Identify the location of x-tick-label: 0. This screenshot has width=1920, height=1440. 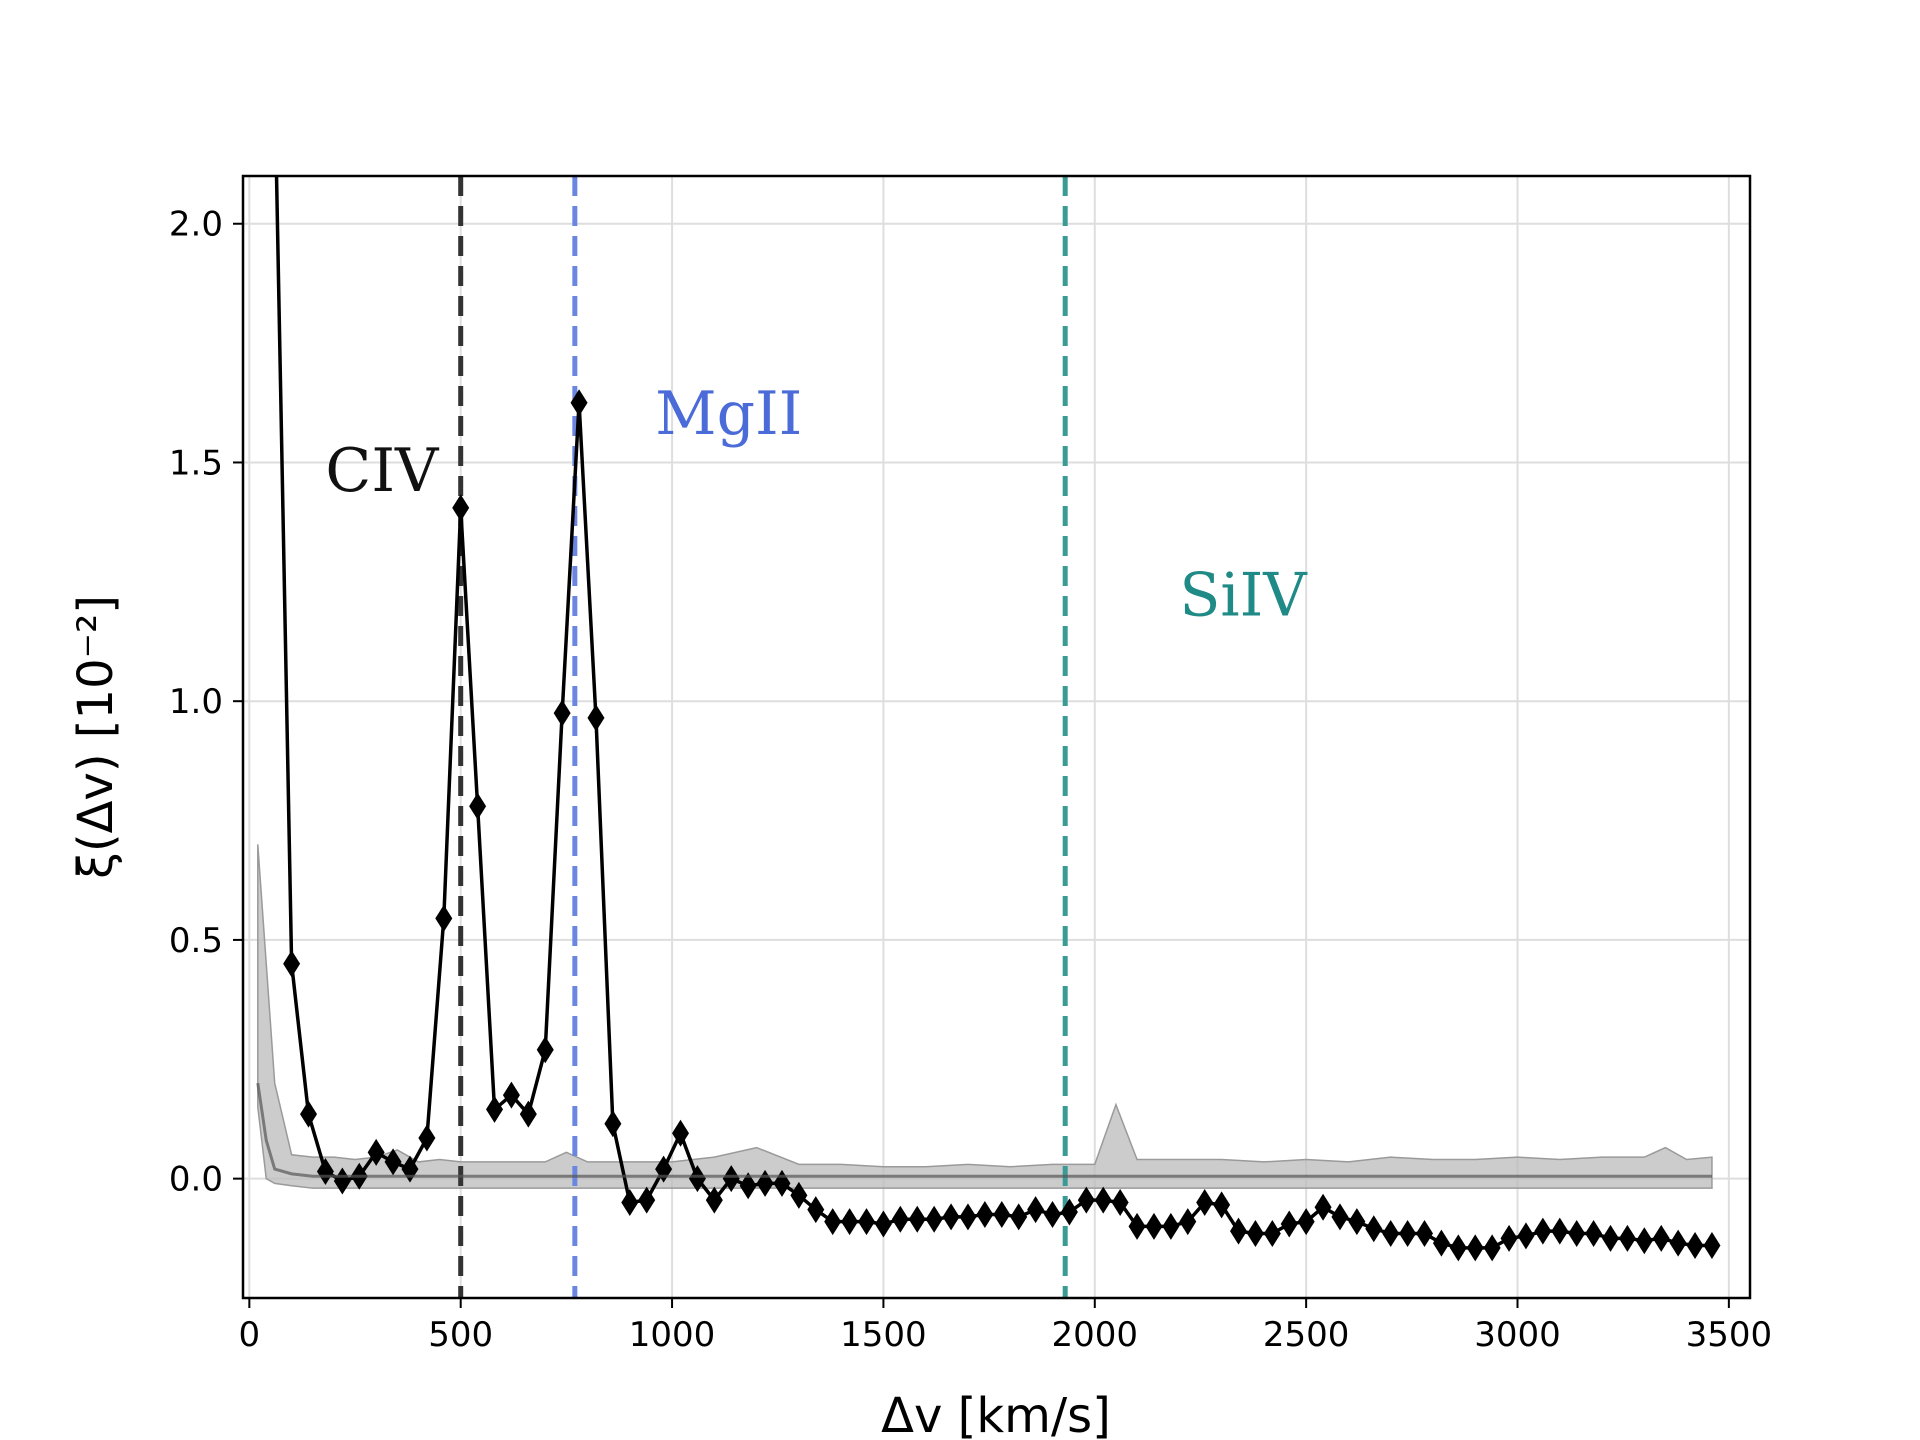
(250, 1335).